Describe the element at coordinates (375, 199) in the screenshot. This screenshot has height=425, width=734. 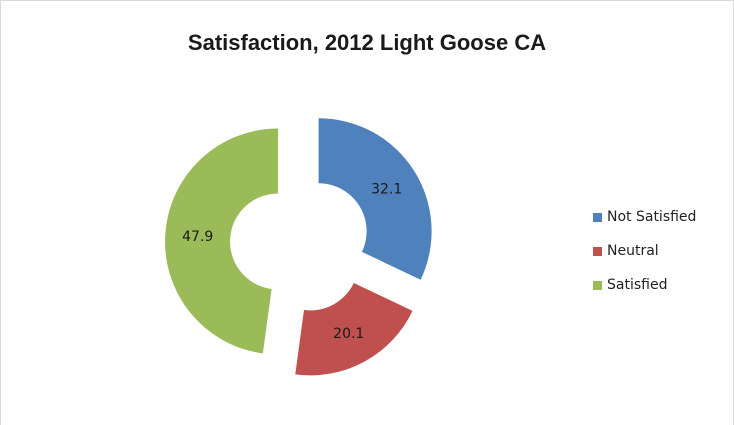
I see `slice-not-satisfied` at that location.